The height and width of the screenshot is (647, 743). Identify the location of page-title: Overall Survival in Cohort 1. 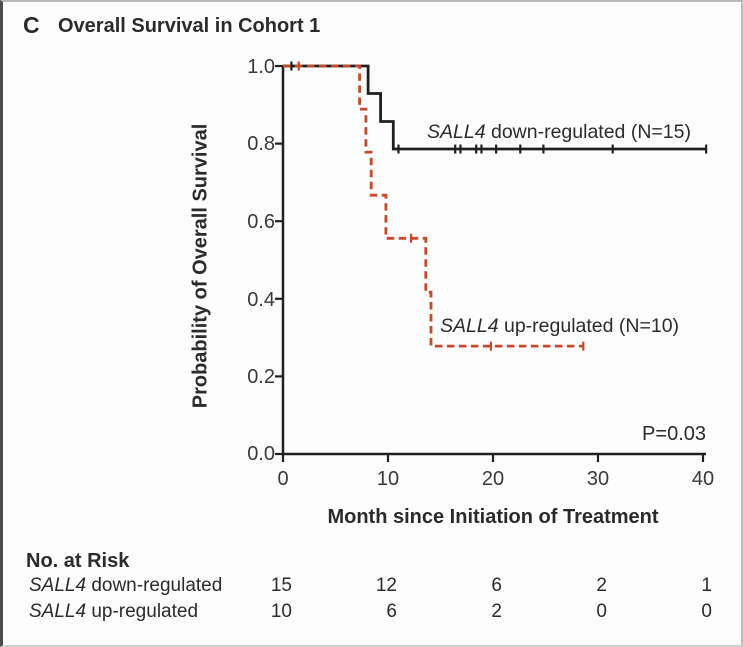
(189, 26).